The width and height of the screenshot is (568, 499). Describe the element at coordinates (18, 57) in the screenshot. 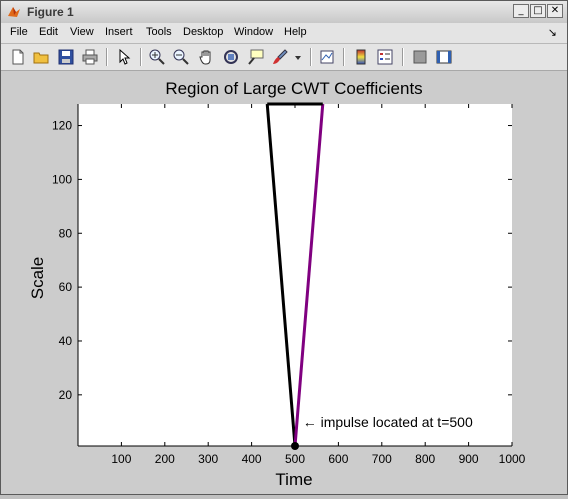

I see `new-figure-icon` at that location.